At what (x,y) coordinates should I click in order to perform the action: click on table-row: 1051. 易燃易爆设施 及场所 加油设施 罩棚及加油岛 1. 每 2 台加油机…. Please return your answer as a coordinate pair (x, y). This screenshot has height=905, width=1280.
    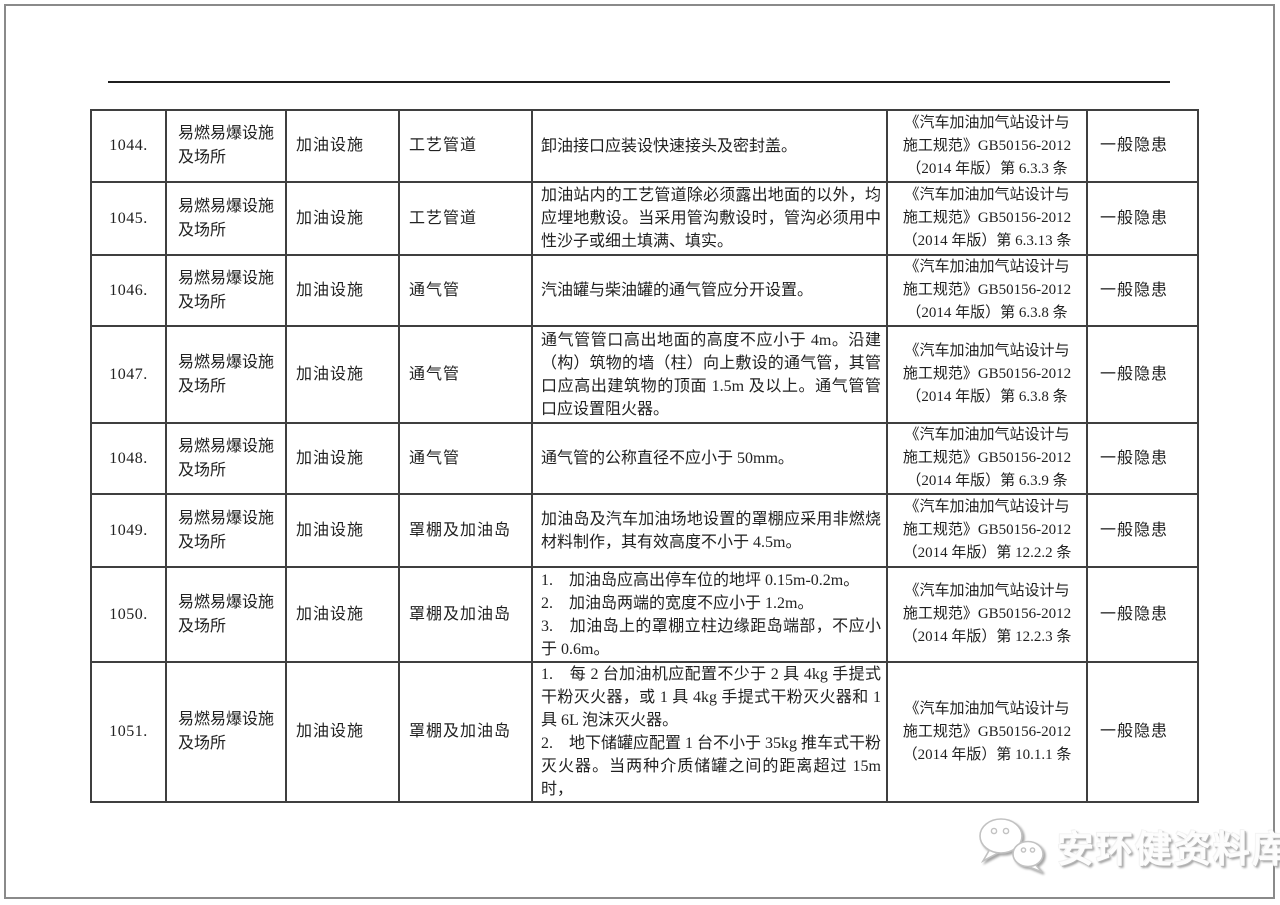
    Looking at the image, I should click on (644, 732).